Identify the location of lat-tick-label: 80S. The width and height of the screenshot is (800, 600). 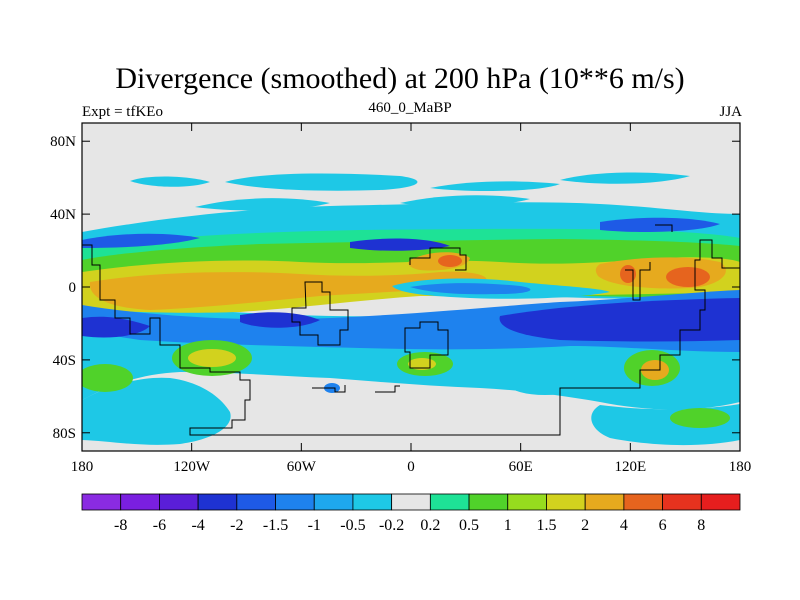
(64, 434).